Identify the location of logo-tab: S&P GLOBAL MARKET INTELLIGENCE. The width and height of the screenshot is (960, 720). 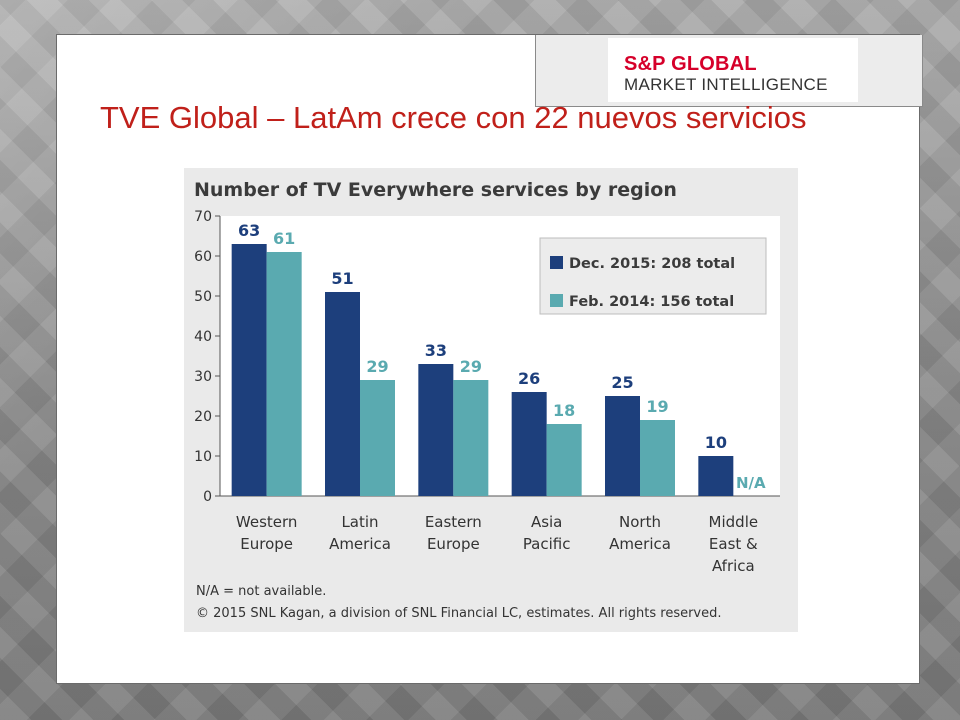
(729, 71).